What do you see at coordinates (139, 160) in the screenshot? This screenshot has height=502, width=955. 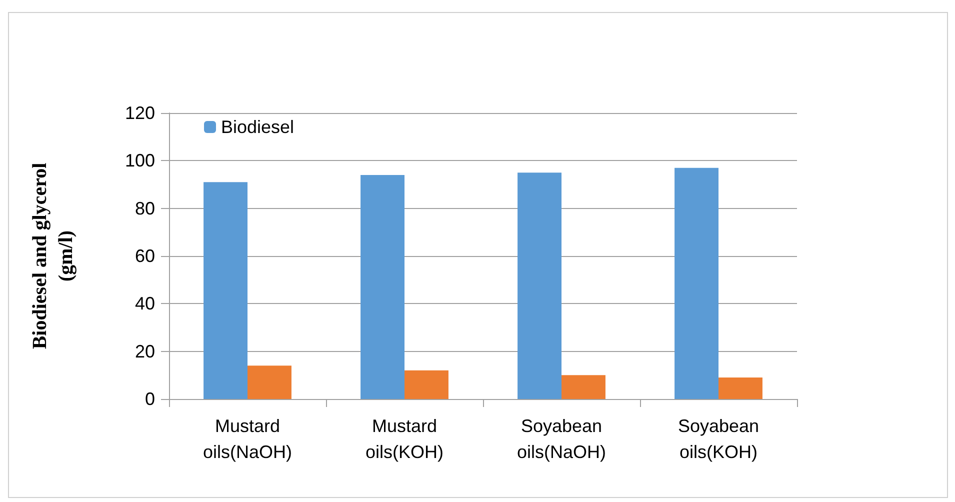 I see `y-tick-label: 100` at bounding box center [139, 160].